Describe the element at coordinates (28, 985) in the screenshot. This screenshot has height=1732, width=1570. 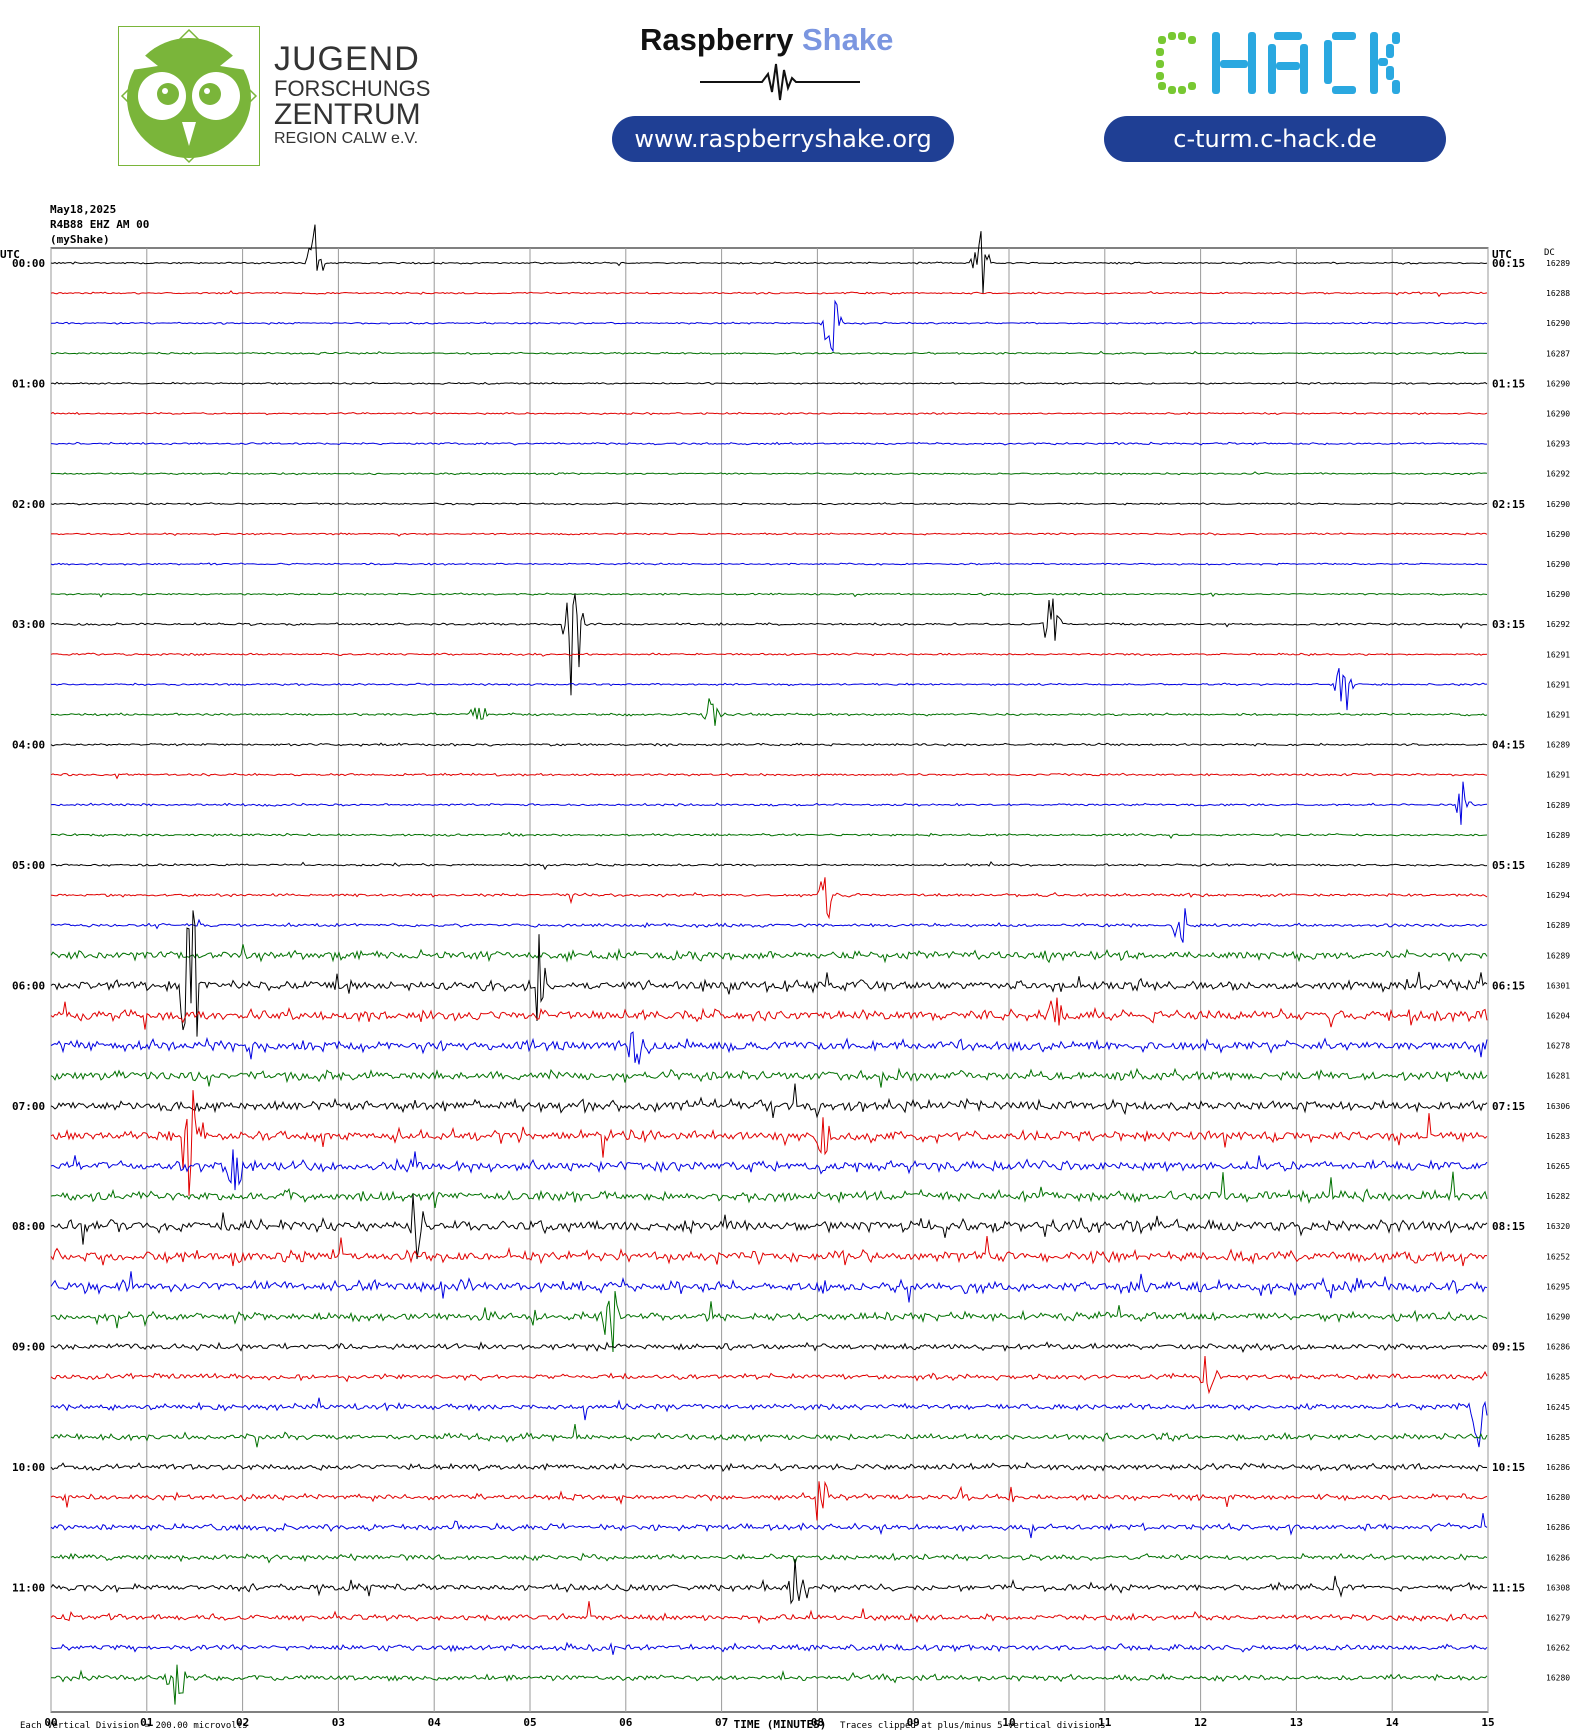
I see `left-hour-label: 06:00` at that location.